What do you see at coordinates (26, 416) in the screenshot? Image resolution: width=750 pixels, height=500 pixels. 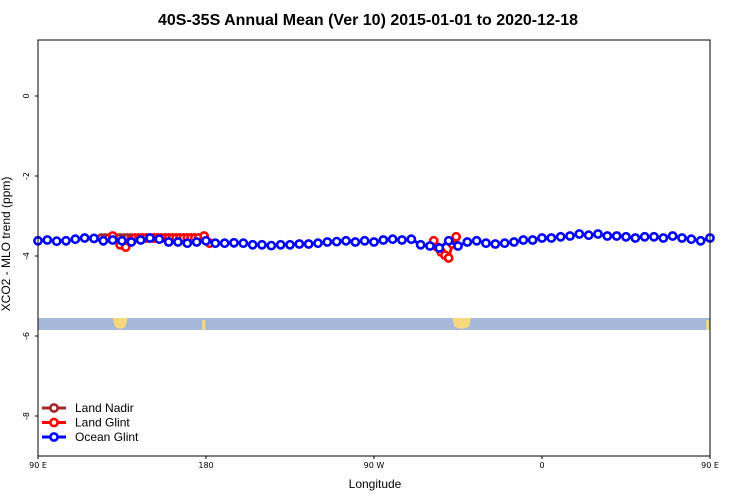 I see `y-tick-label-4: -8` at bounding box center [26, 416].